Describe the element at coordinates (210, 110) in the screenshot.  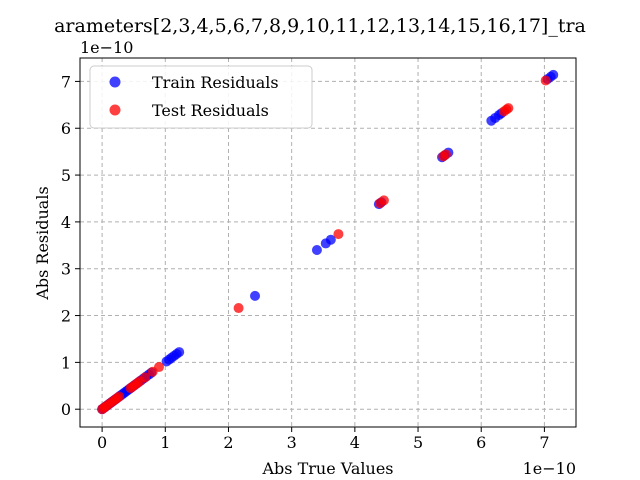
I see `legend-label-test: Test Residuals` at that location.